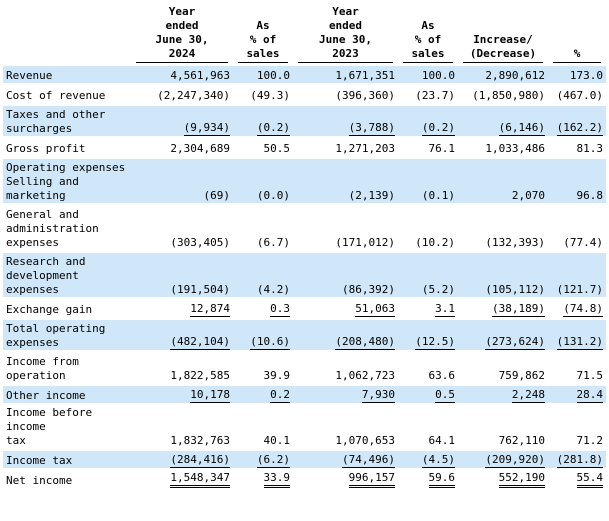 The image size is (609, 521). I want to click on cell-value: 10,178, so click(210, 395).